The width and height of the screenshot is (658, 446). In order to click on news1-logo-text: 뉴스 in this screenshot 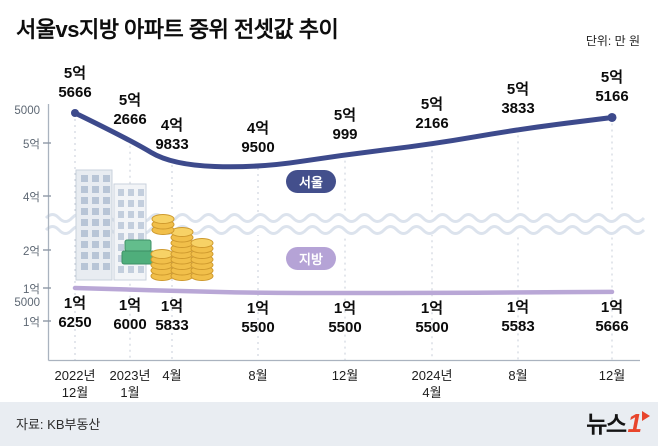, I will do `click(606, 424)`.